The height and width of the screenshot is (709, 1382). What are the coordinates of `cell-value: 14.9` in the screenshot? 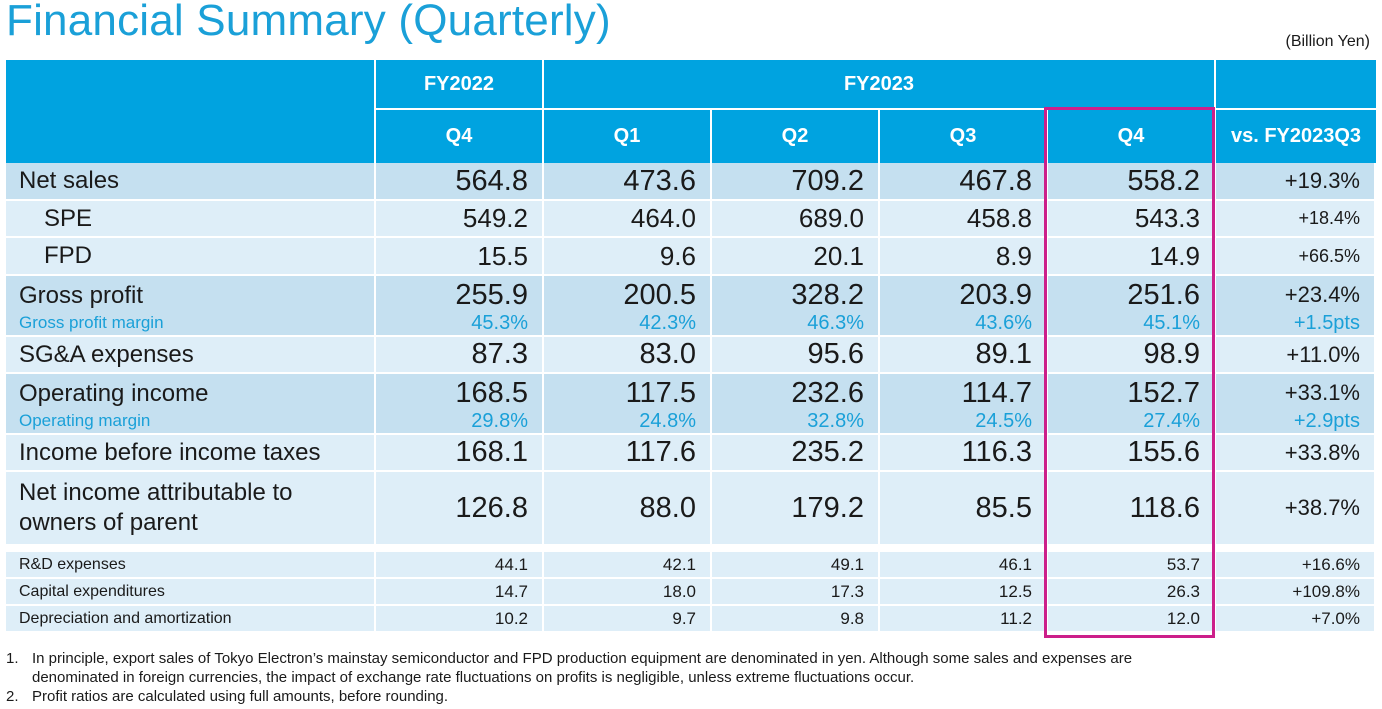 It's located at (1132, 257).